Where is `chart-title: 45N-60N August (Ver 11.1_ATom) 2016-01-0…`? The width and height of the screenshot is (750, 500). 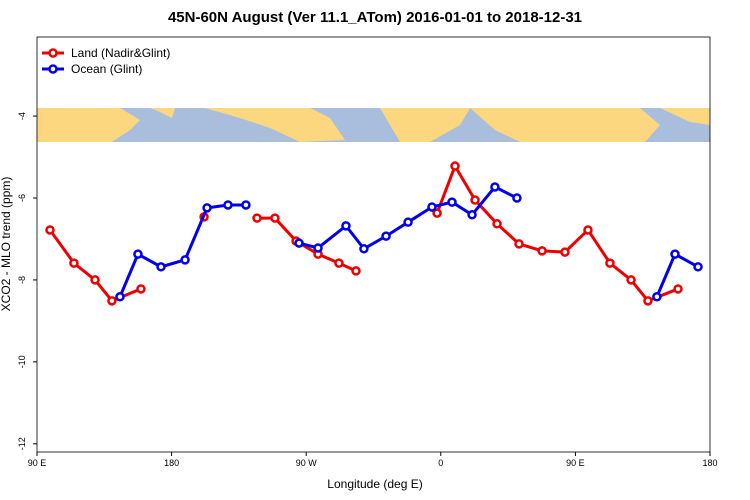 chart-title: 45N-60N August (Ver 11.1_ATom) 2016-01-0… is located at coordinates (375, 17).